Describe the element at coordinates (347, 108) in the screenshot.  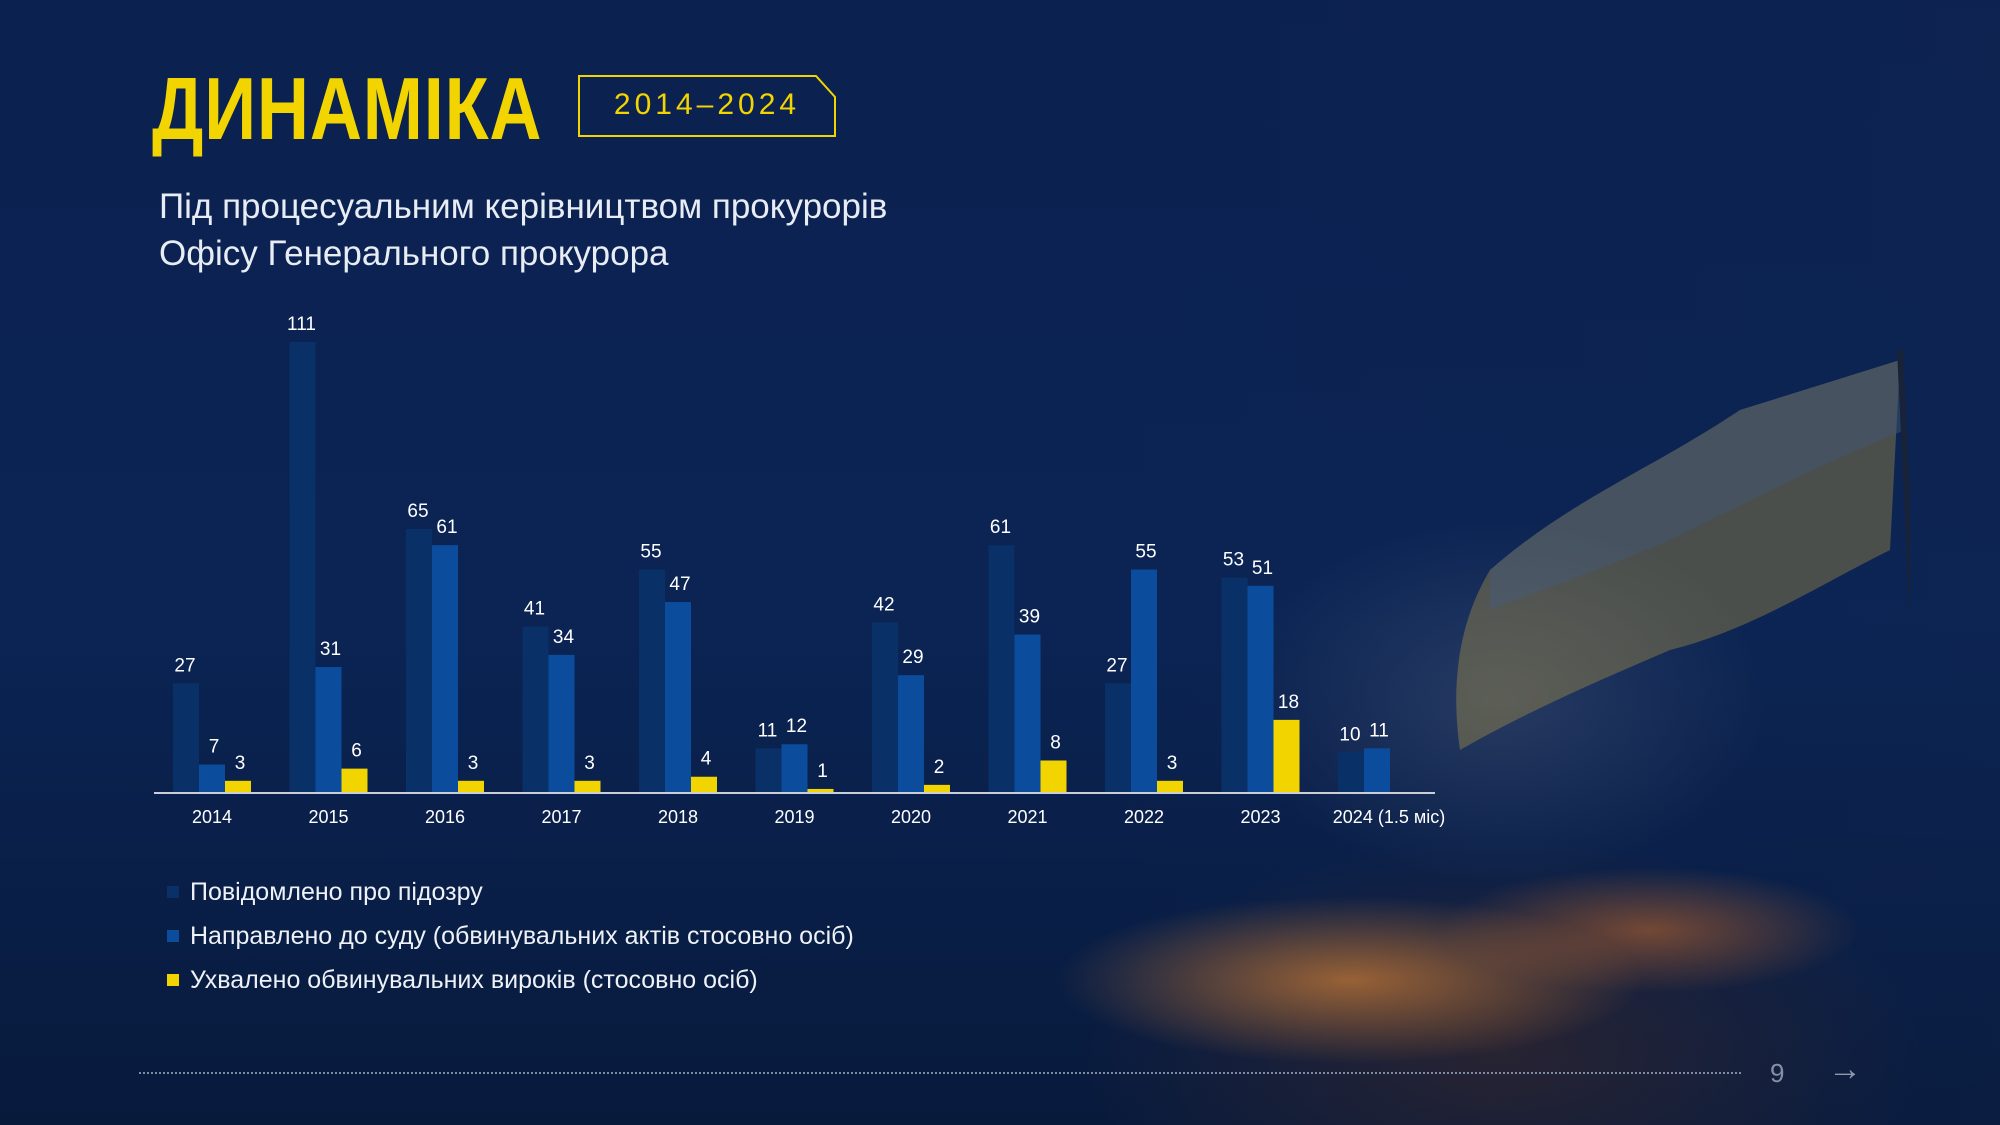
I see `page-title: ДИНАМІКА` at that location.